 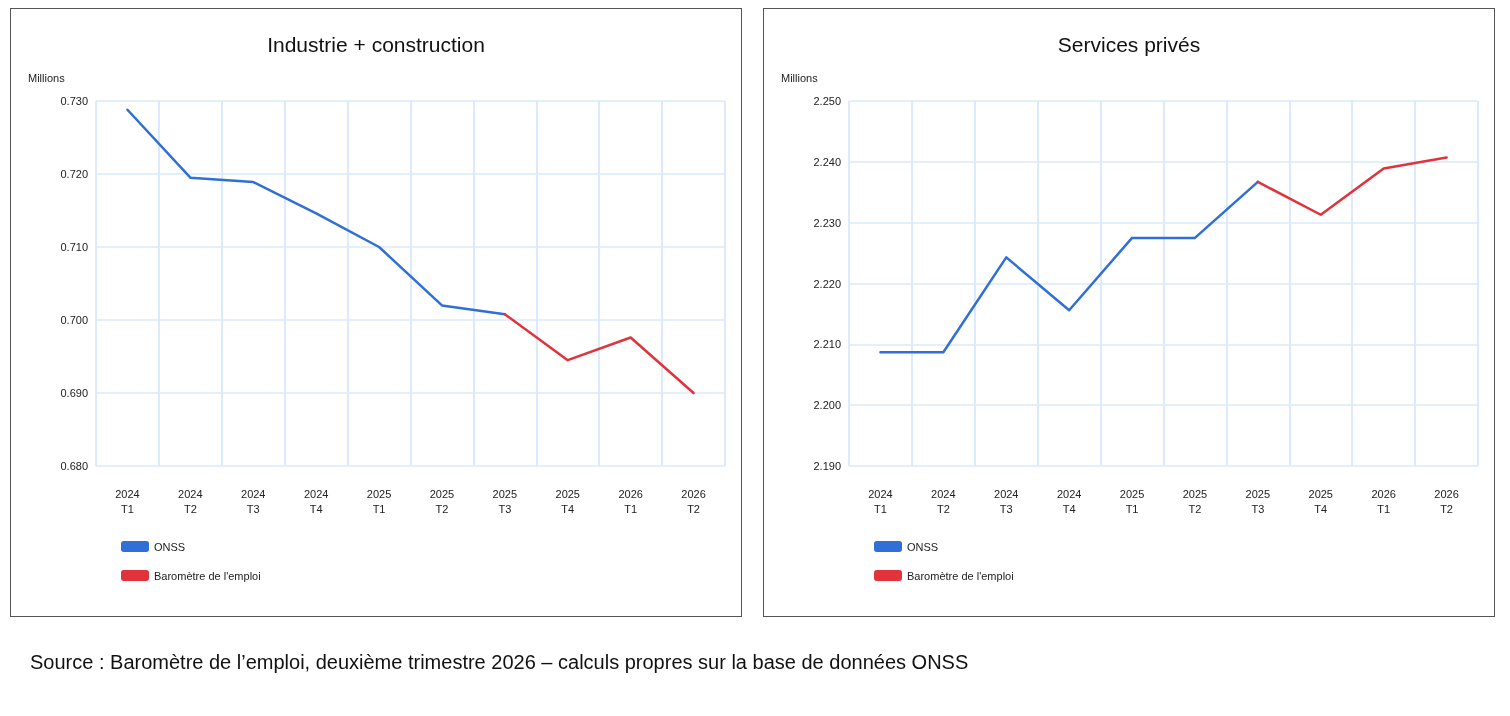 I want to click on y-tick-label: 2.230, so click(x=827, y=222).